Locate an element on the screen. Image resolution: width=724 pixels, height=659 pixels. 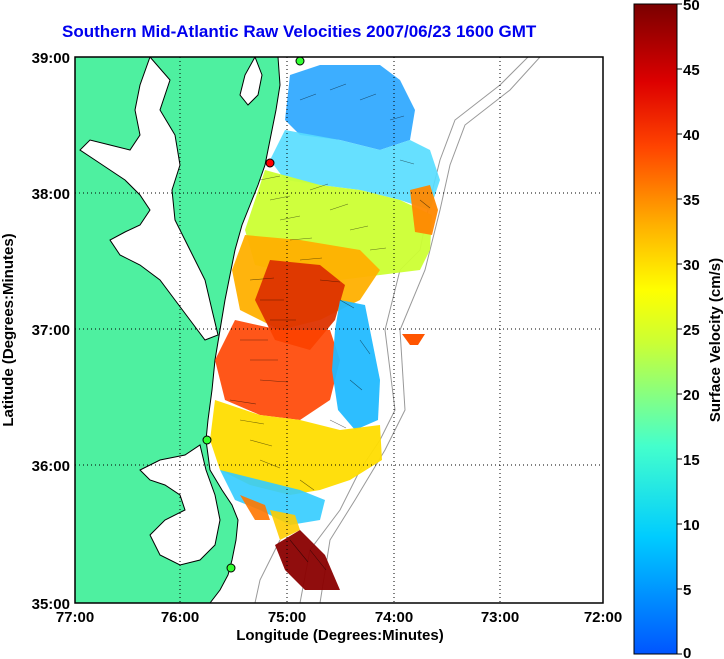
pamlico-sound is located at coordinates (180, 505).